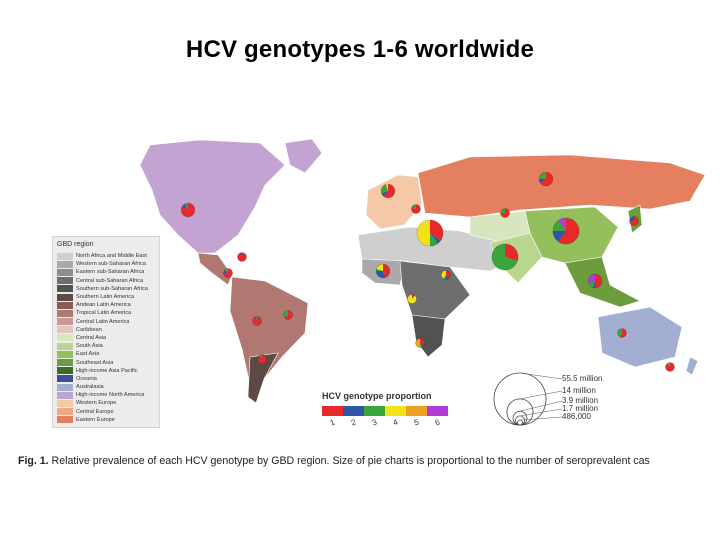 This screenshot has height=540, width=720. I want to click on legend-label: High-income Asia Pacific, so click(107, 370).